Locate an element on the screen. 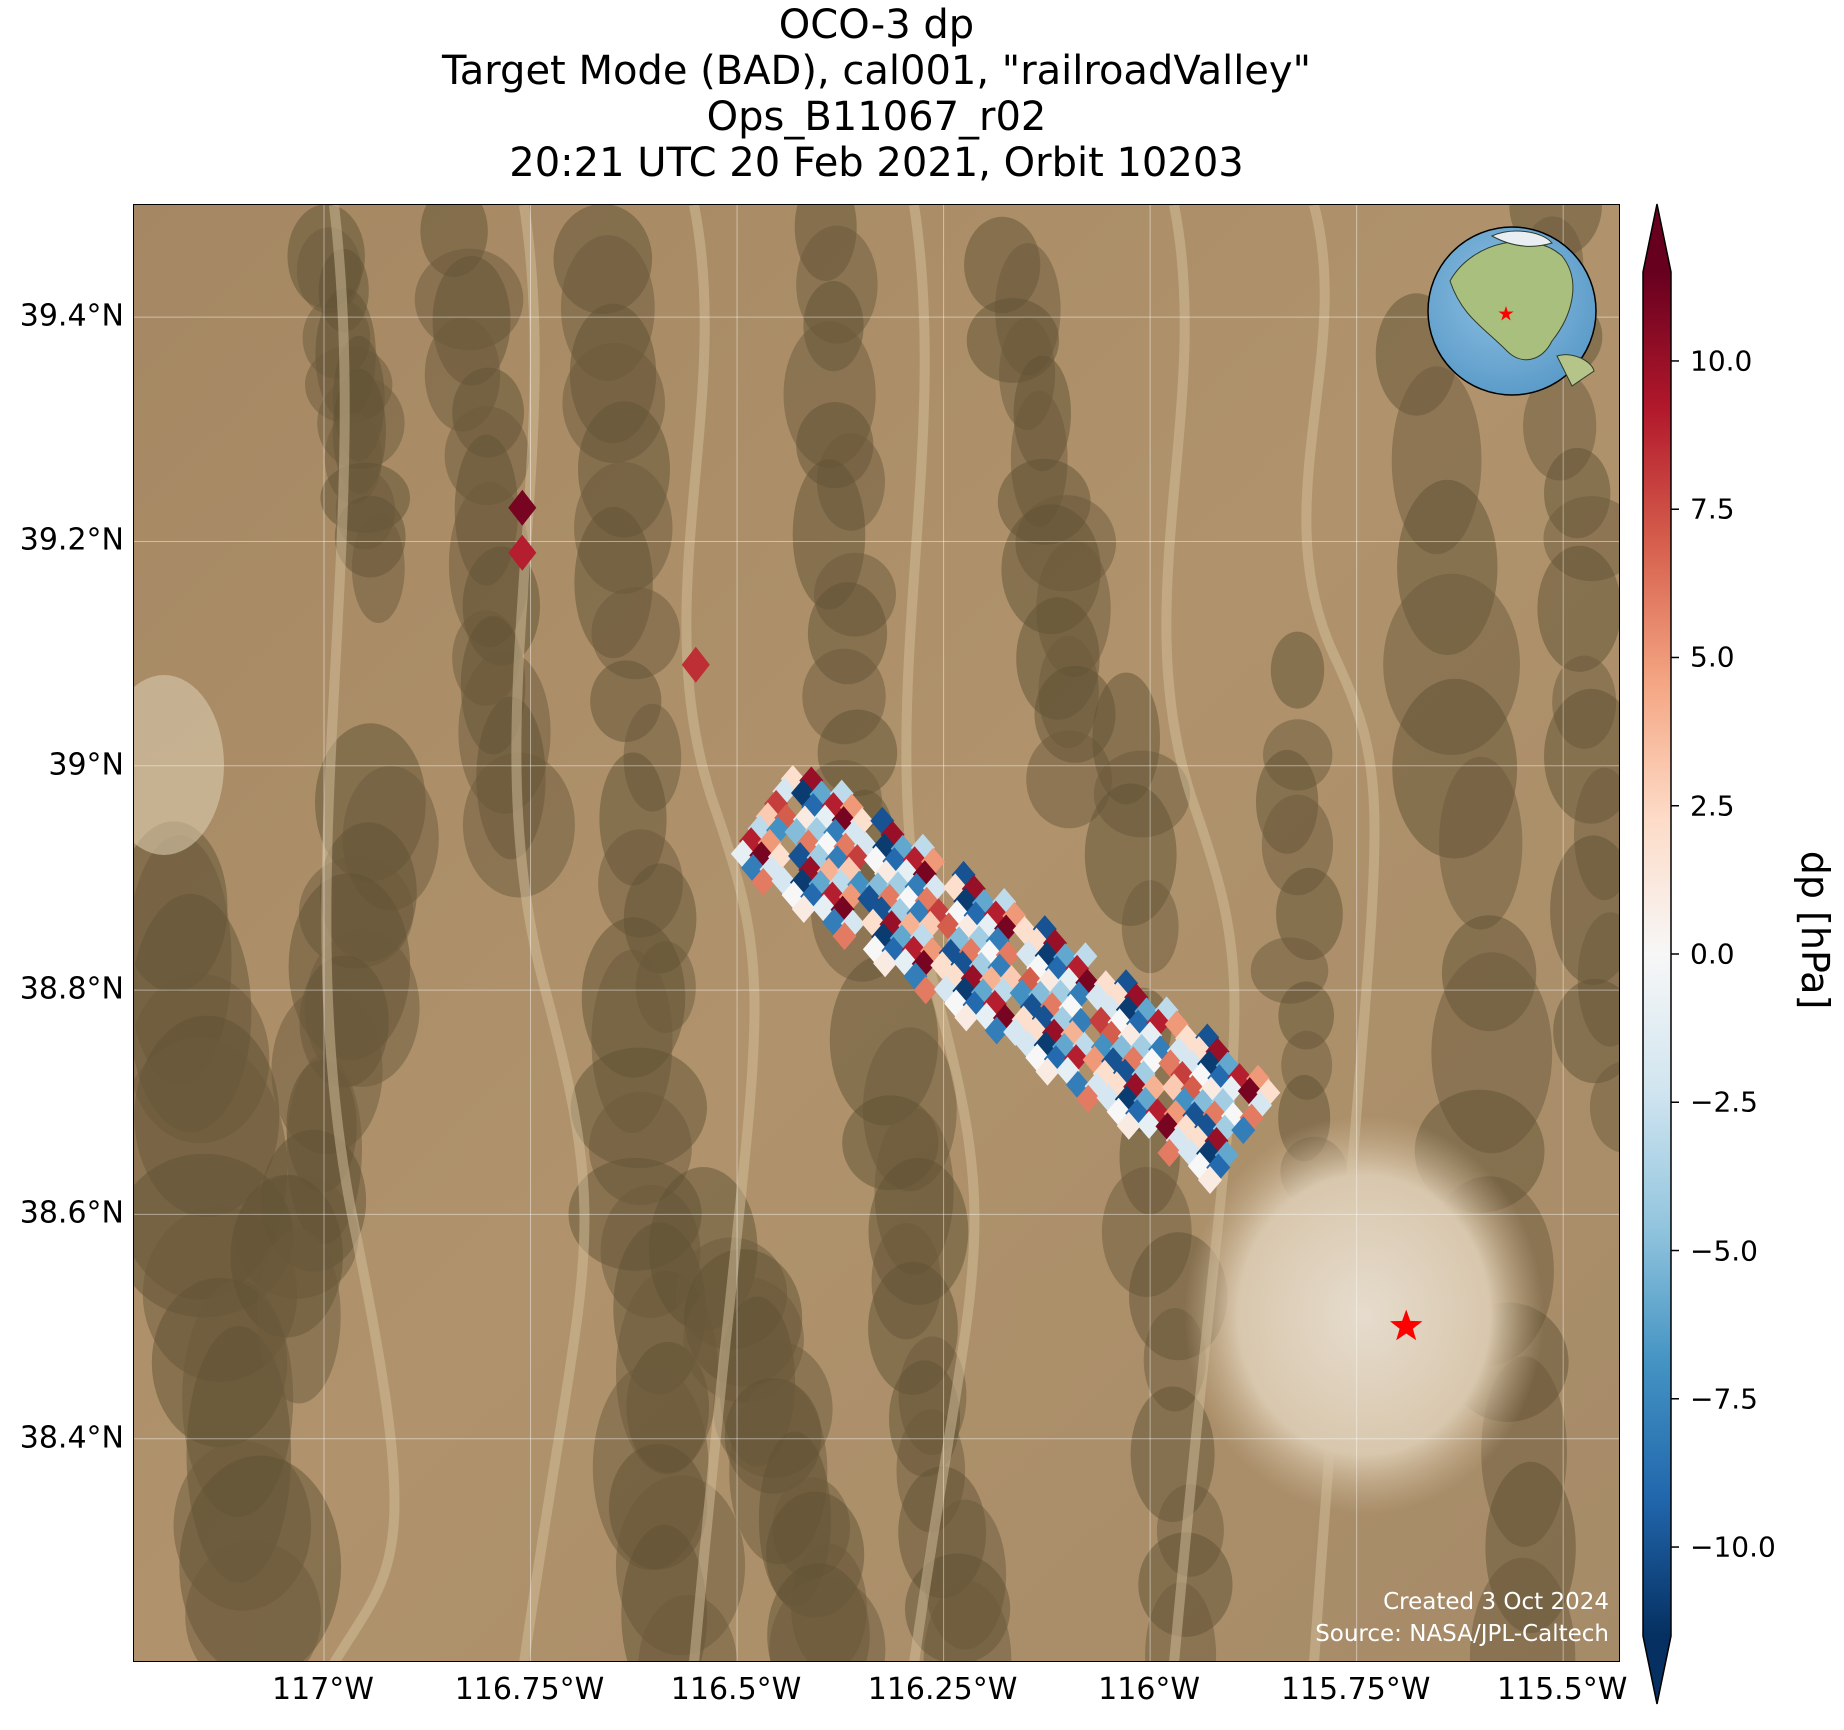 This screenshot has width=1844, height=1730. target-marker is located at coordinates (1406, 1325).